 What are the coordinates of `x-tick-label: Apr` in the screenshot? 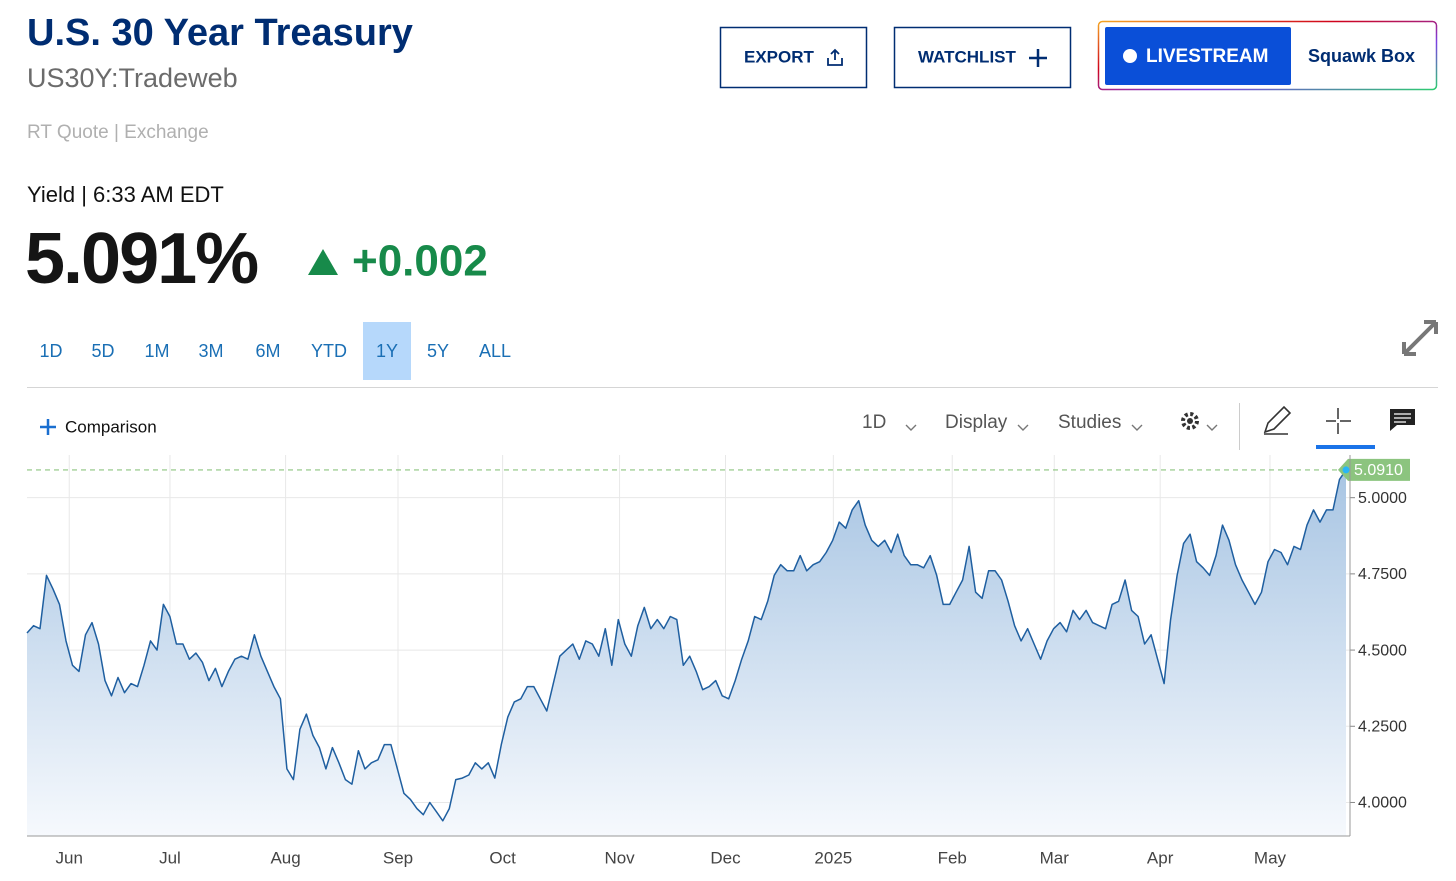 It's located at (1160, 857).